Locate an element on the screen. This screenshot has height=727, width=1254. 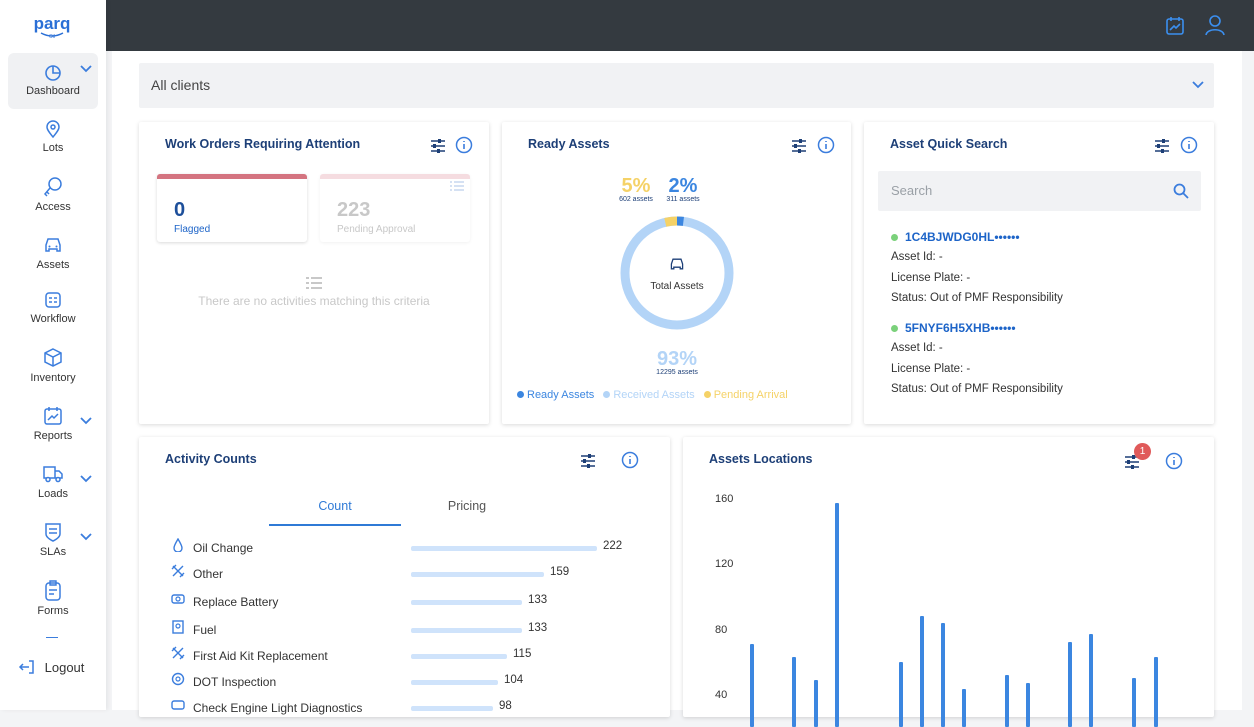
sidebar-item-reports: Reports is located at coordinates (53, 423).